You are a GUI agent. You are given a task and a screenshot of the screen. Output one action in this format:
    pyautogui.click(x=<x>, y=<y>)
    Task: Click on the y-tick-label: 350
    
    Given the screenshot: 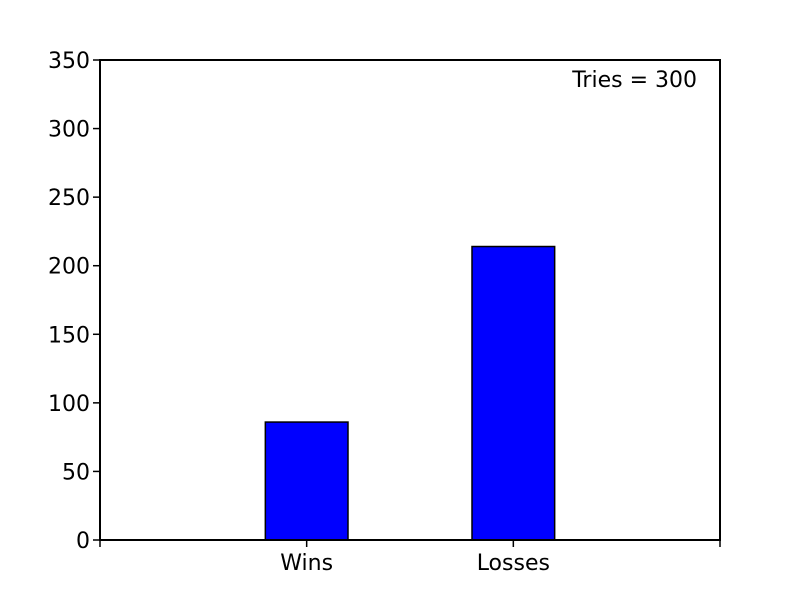 What is the action you would take?
    pyautogui.click(x=69, y=61)
    